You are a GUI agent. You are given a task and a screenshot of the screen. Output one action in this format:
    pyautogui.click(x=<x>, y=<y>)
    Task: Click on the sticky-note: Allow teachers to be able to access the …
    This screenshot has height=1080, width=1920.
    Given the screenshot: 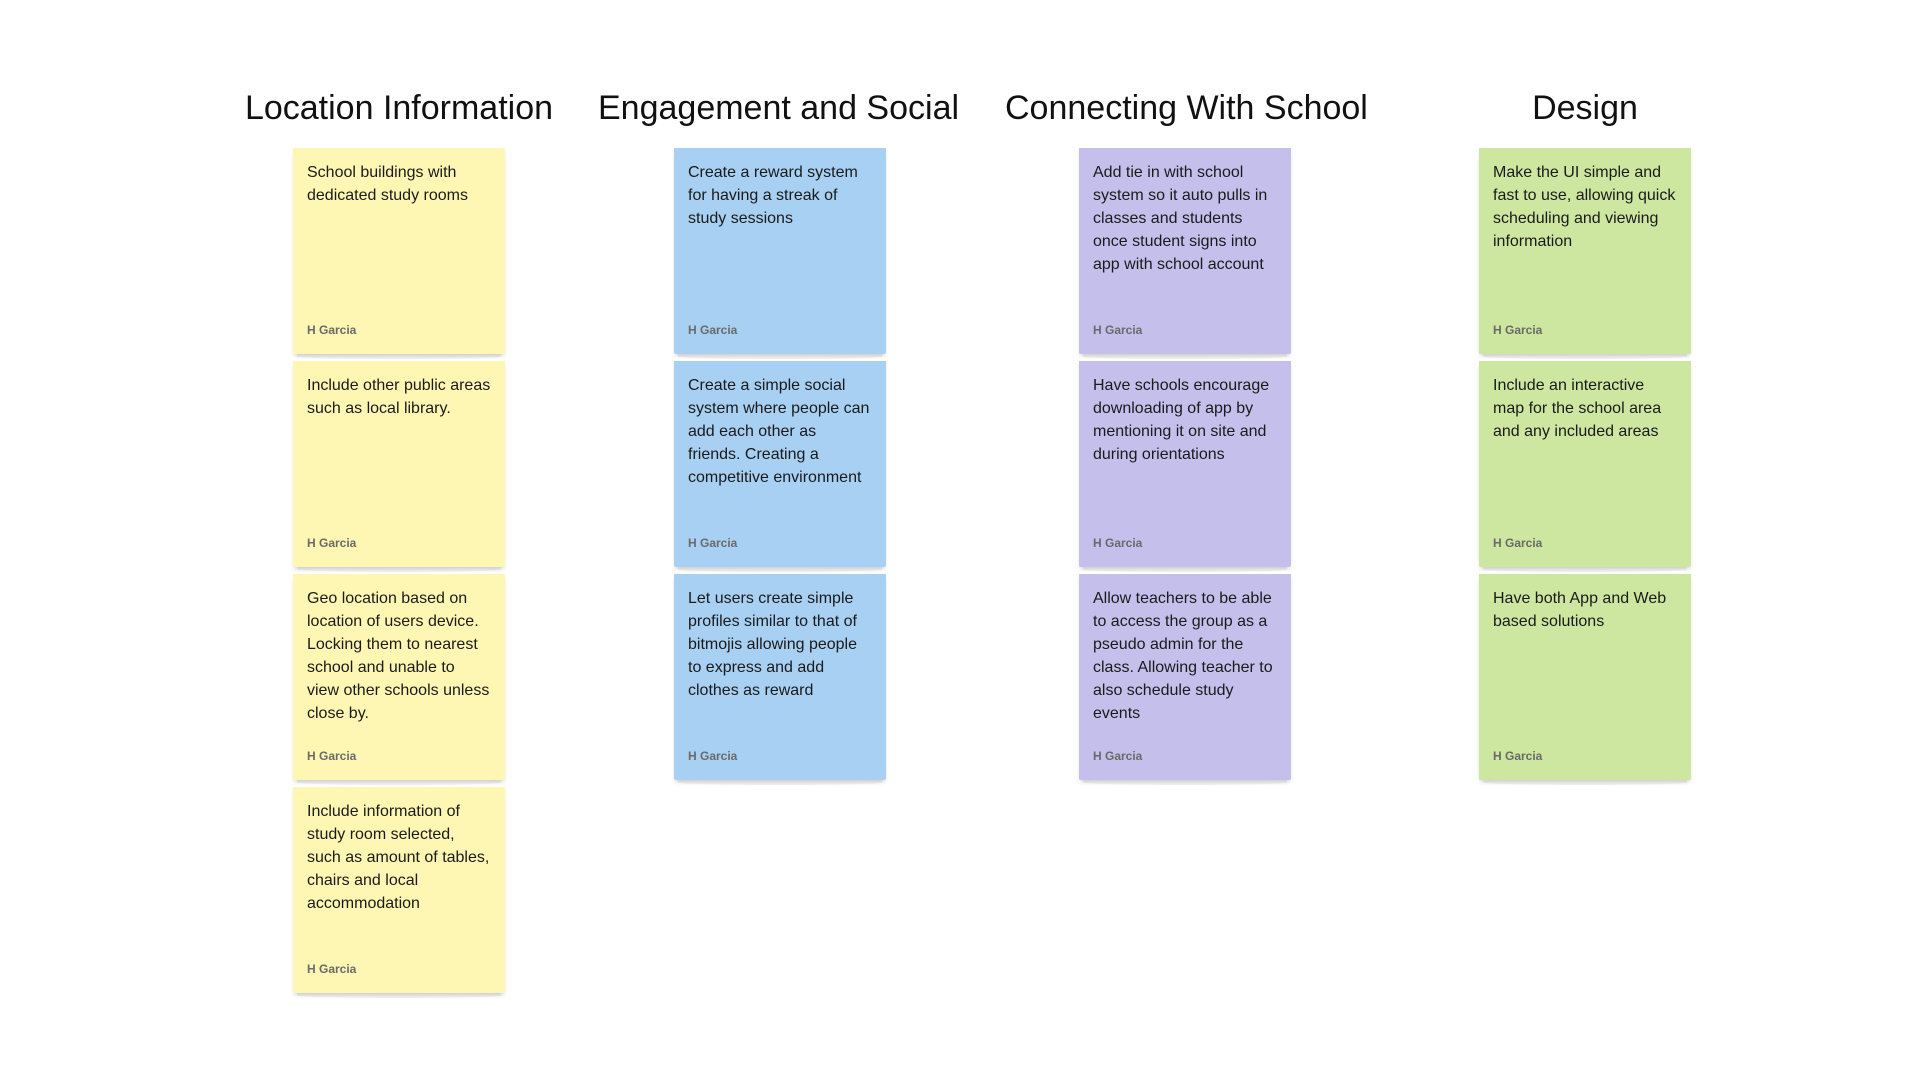 What is the action you would take?
    pyautogui.click(x=1185, y=679)
    